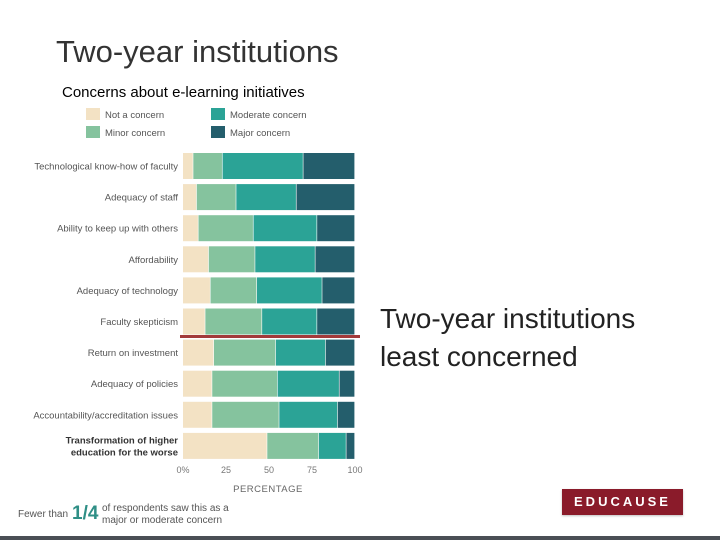  What do you see at coordinates (260, 133) in the screenshot?
I see `legend-label-3: Major concern` at bounding box center [260, 133].